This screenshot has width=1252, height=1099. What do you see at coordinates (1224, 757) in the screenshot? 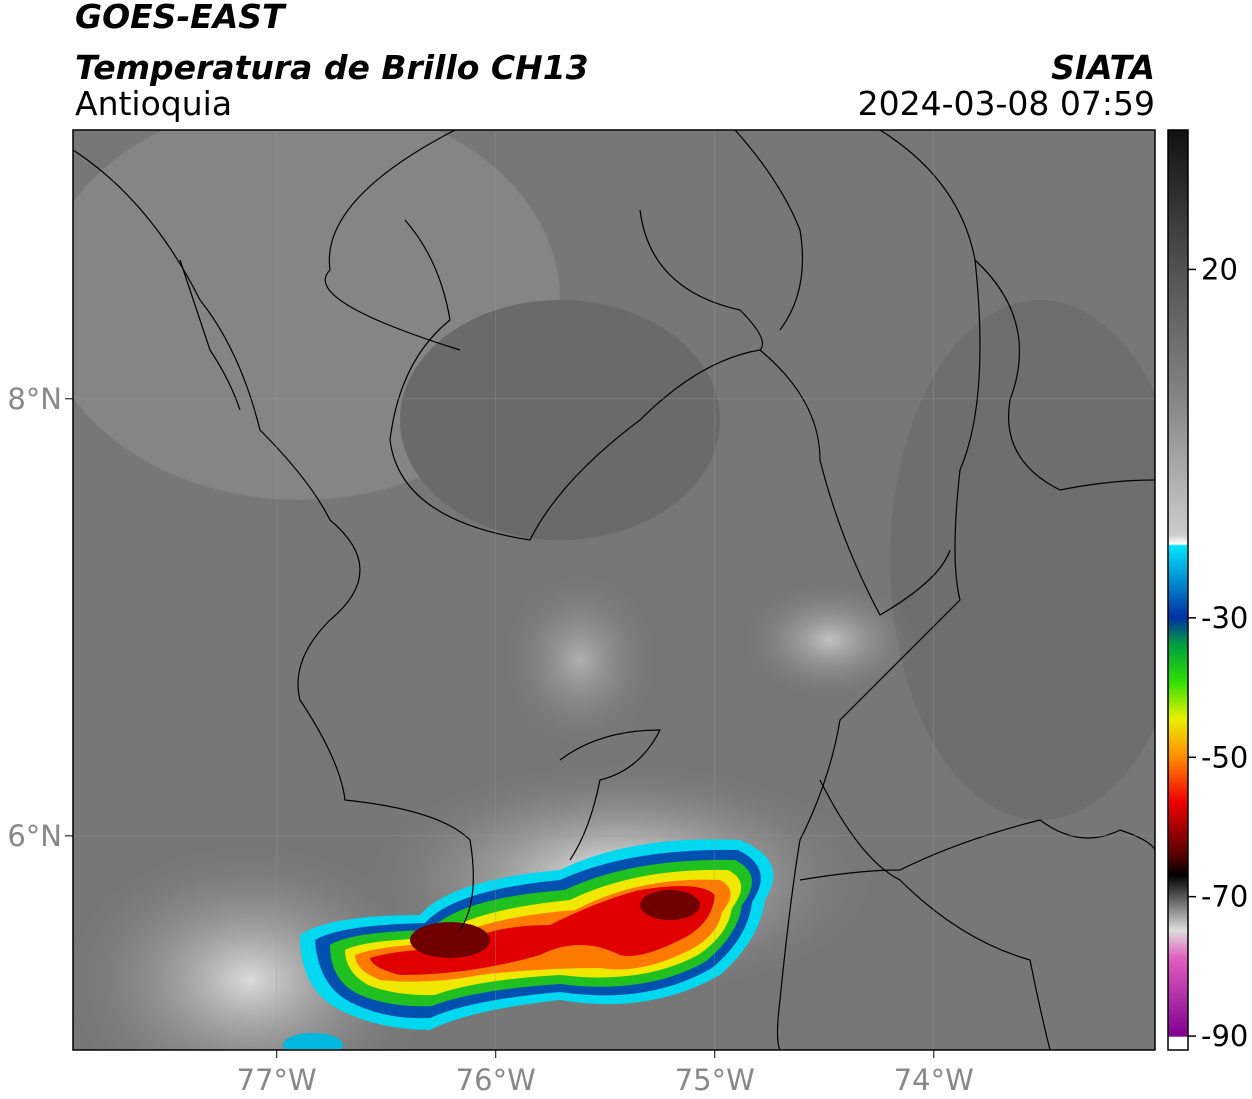
I see `colorbar-tick-label: -50` at bounding box center [1224, 757].